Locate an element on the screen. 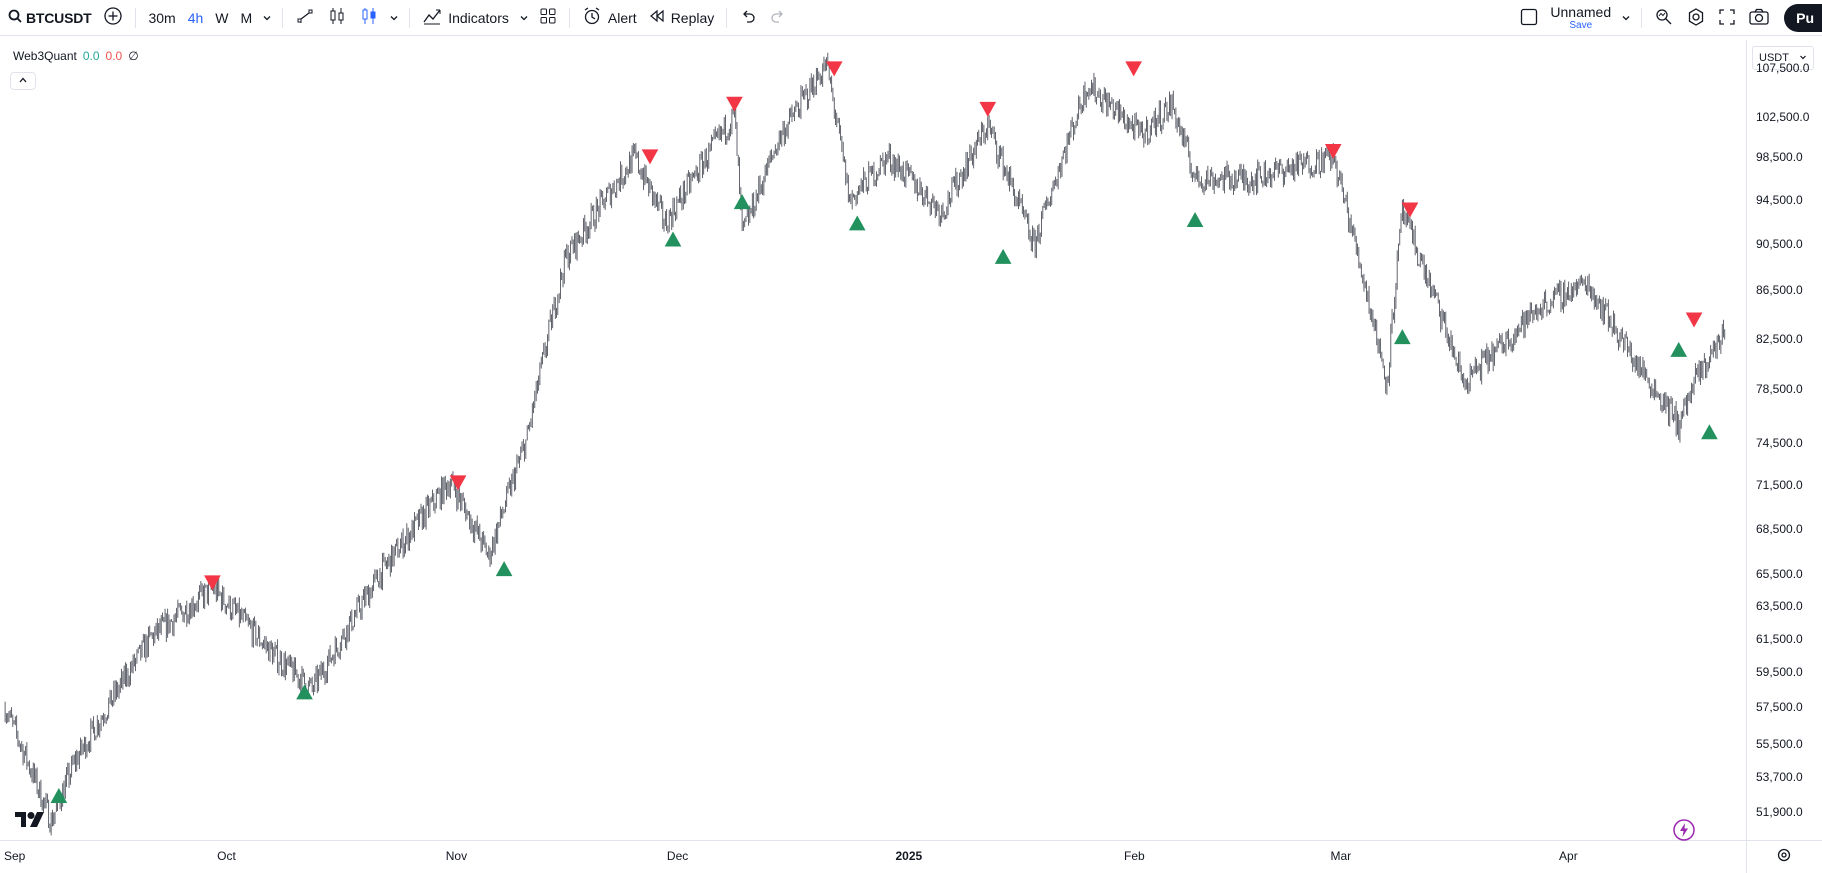  price-tick-label: 82,500.0 is located at coordinates (1779, 338).